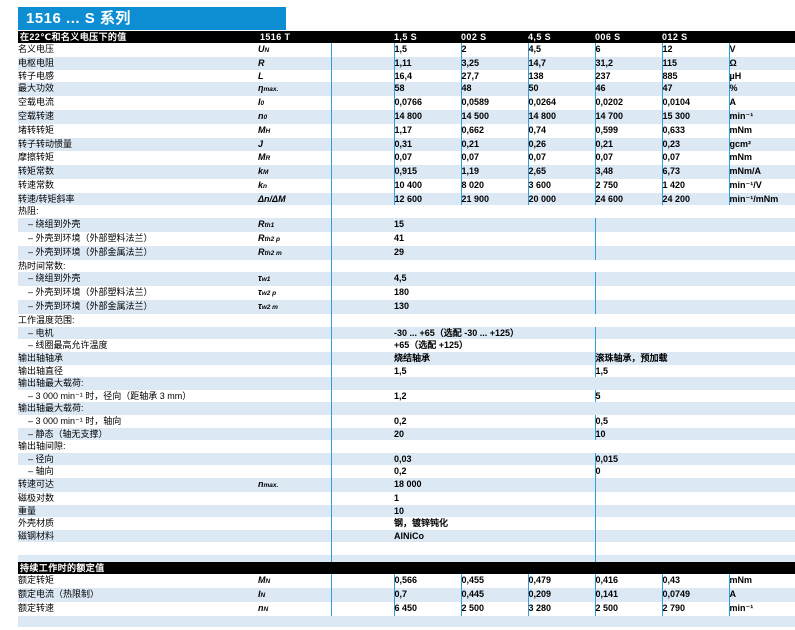 Image resolution: width=795 pixels, height=630 pixels. Describe the element at coordinates (406, 459) in the screenshot. I see `table-row: – 径向0,030,015mm` at that location.